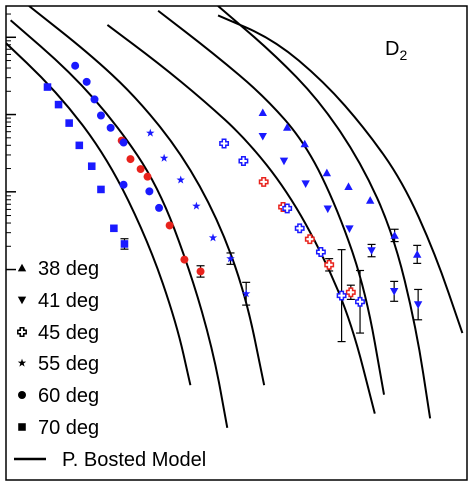 The height and width of the screenshot is (486, 474). I want to click on legend-entry-6: 70 deg, so click(68, 428).